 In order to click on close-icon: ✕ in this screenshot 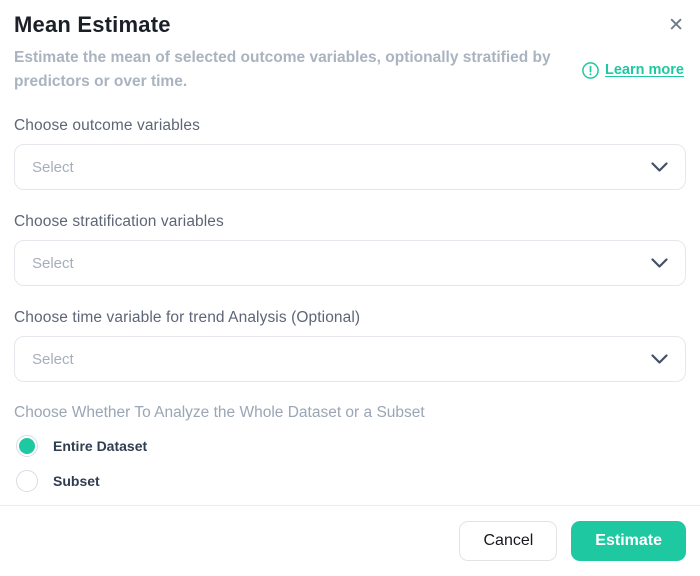, I will do `click(676, 25)`.